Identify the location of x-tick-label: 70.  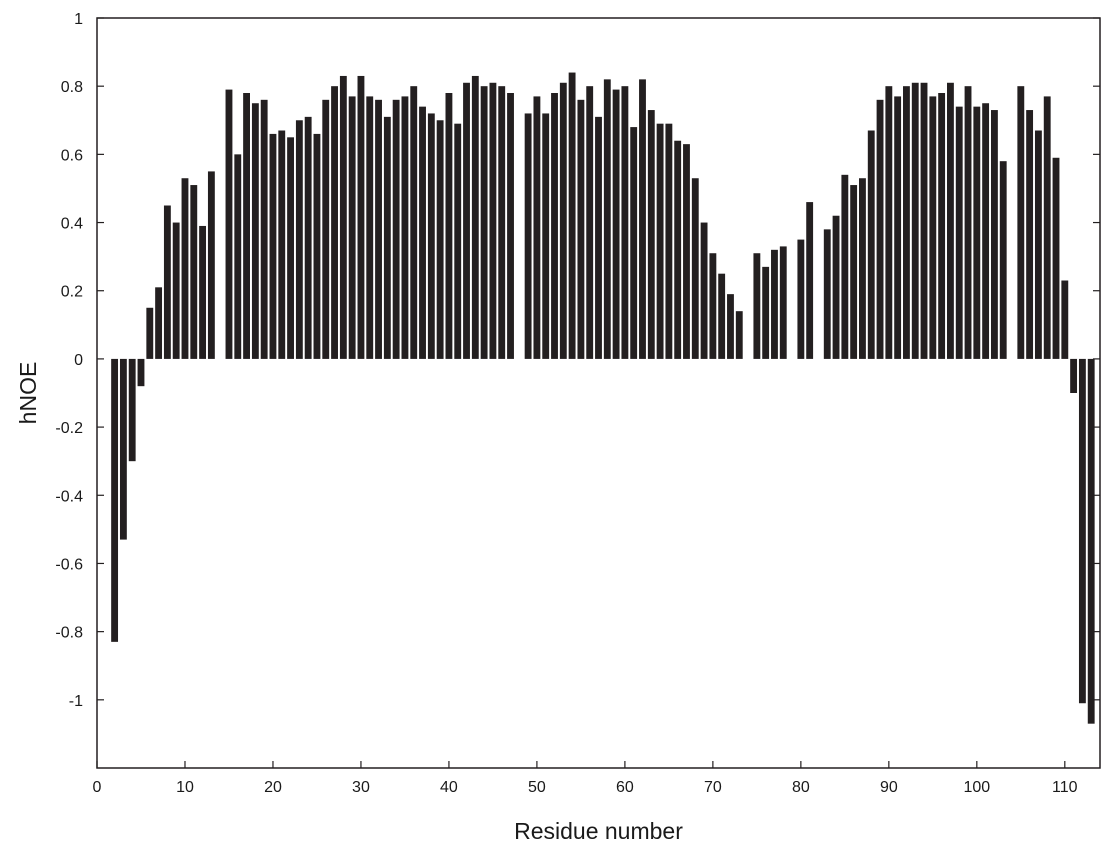
(713, 787).